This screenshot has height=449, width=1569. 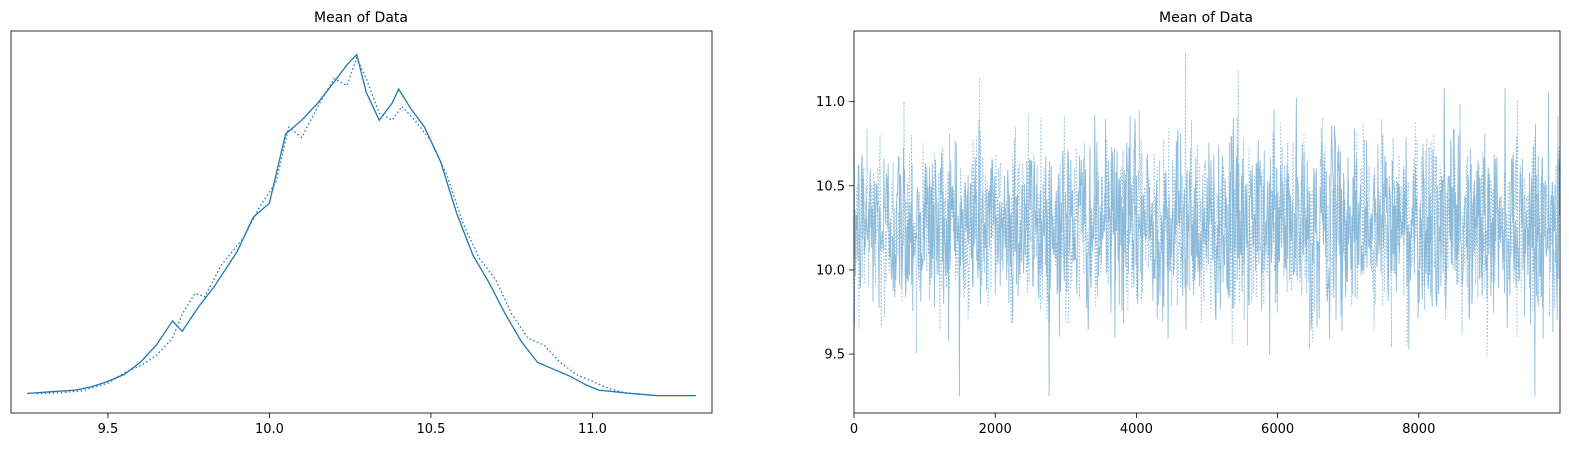 I want to click on y-tick-label: 10.5, so click(x=830, y=186).